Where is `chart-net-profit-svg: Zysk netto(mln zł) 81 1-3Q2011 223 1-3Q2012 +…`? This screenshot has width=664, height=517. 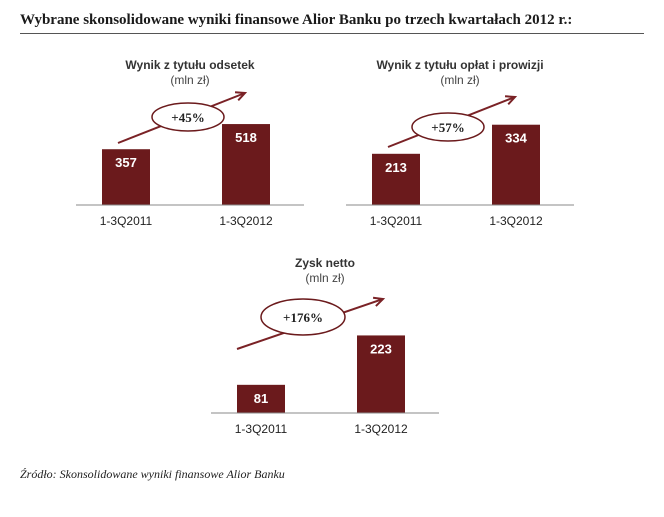 chart-net-profit-svg: Zysk netto(mln zł) 81 1-3Q2011 223 1-3Q2012 +… is located at coordinates (325, 346).